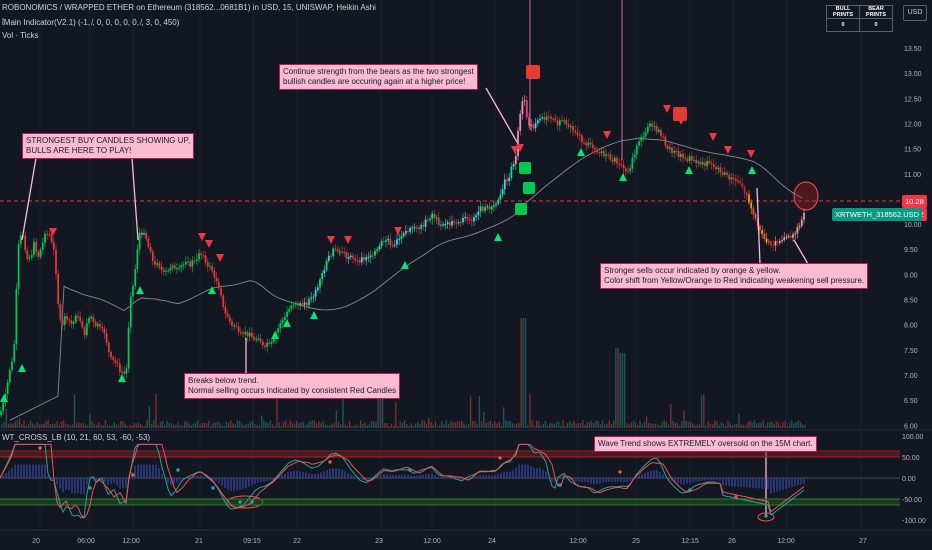 This screenshot has width=932, height=550. What do you see at coordinates (786, 541) in the screenshot?
I see `time-axis-label: 12:00` at bounding box center [786, 541].